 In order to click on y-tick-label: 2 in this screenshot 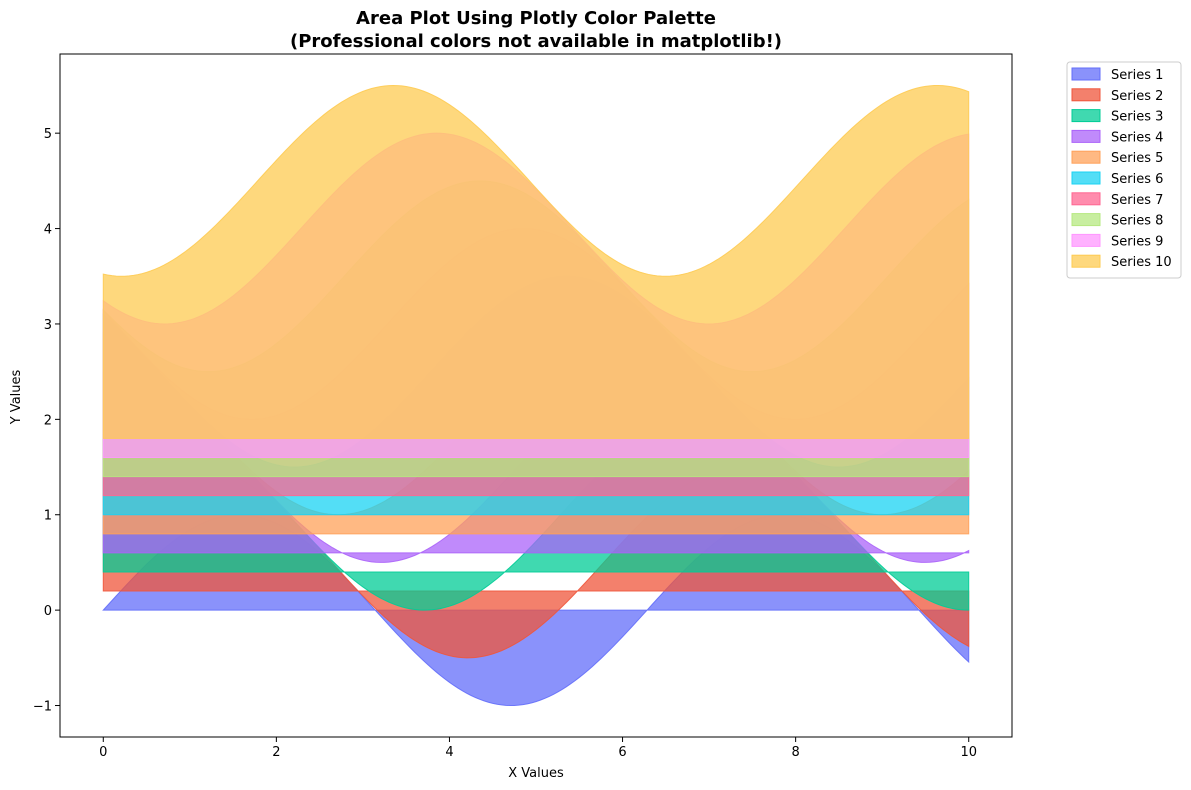, I will do `click(48, 420)`.